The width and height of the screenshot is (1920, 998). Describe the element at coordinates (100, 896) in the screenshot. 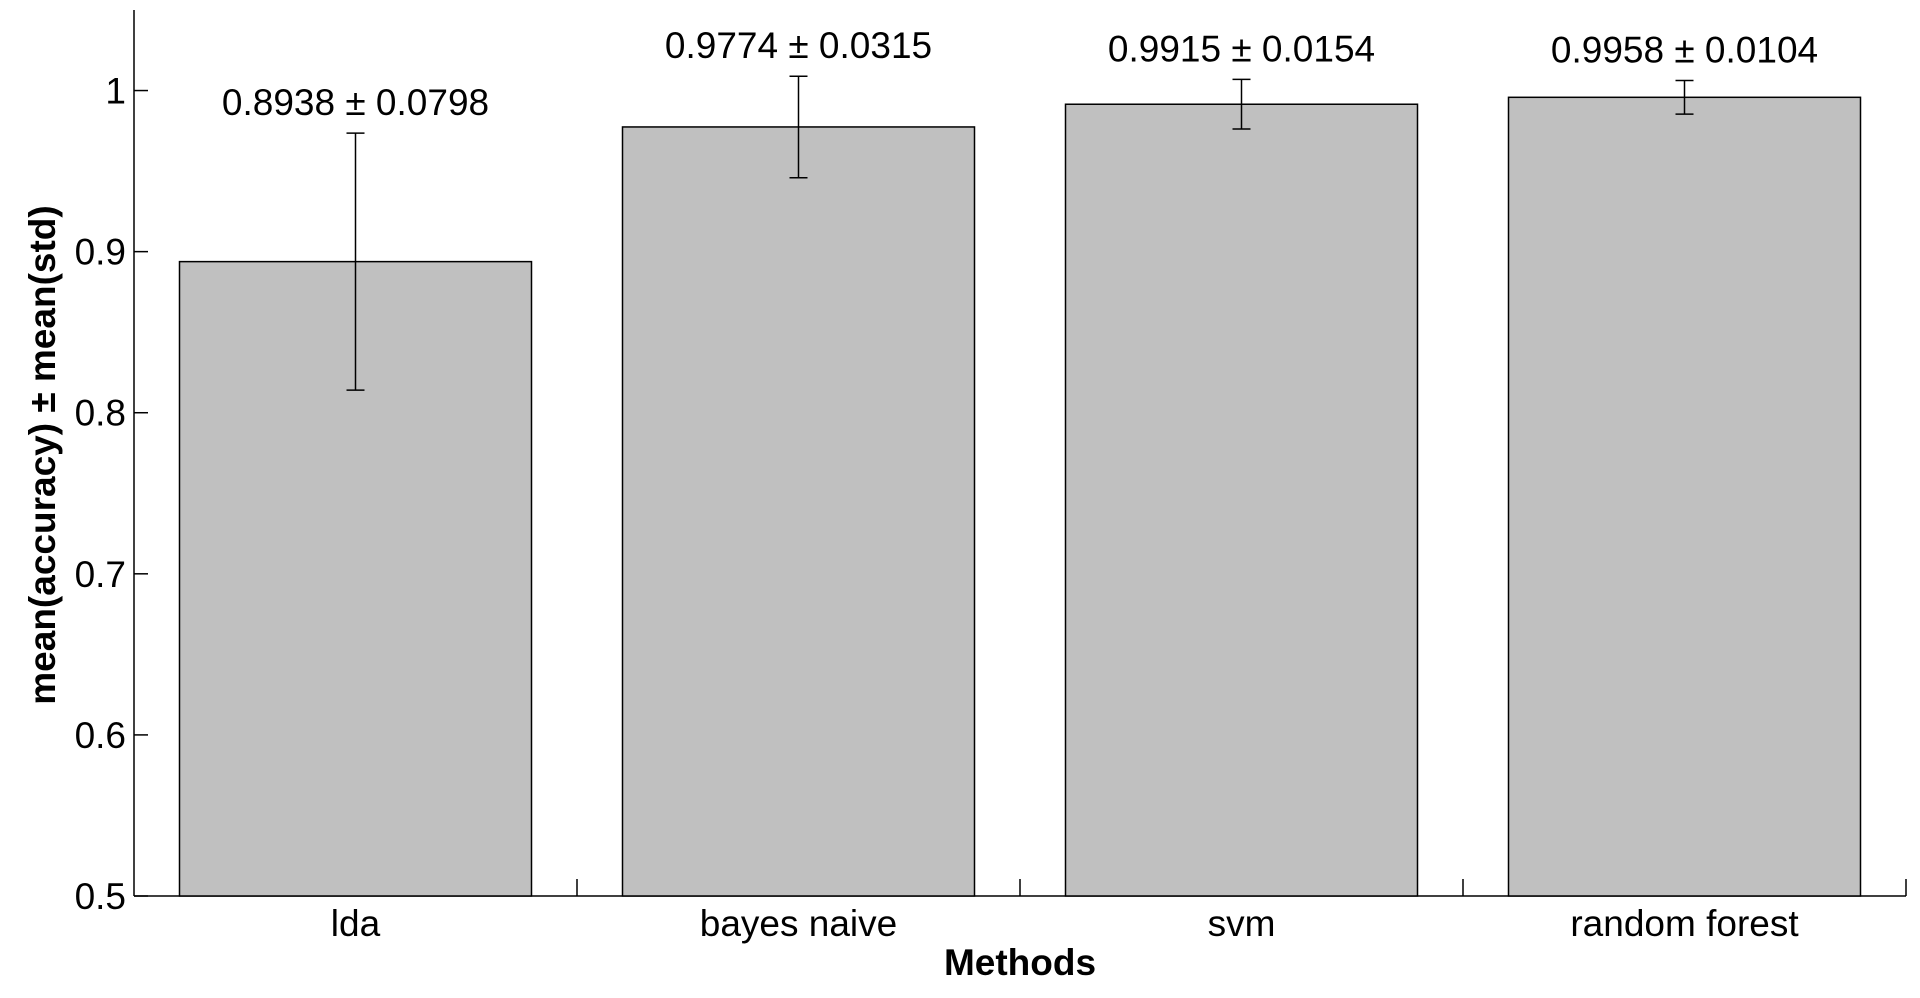

I see `y-tick-label: 0.5` at that location.